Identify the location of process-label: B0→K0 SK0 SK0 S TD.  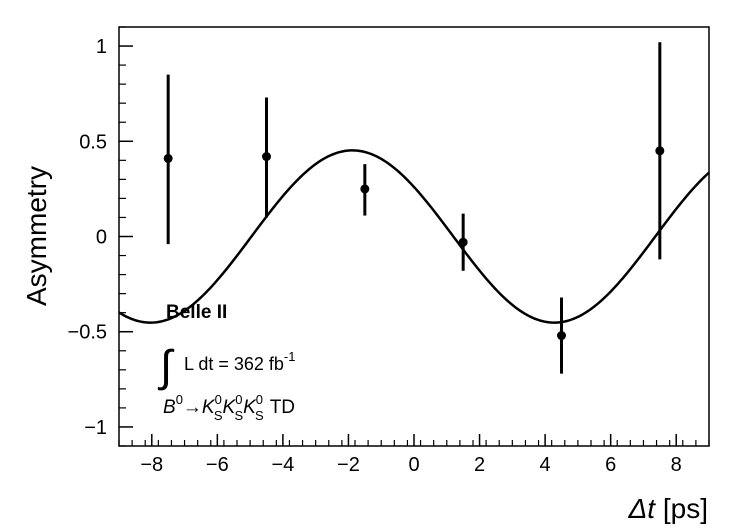
(229, 407).